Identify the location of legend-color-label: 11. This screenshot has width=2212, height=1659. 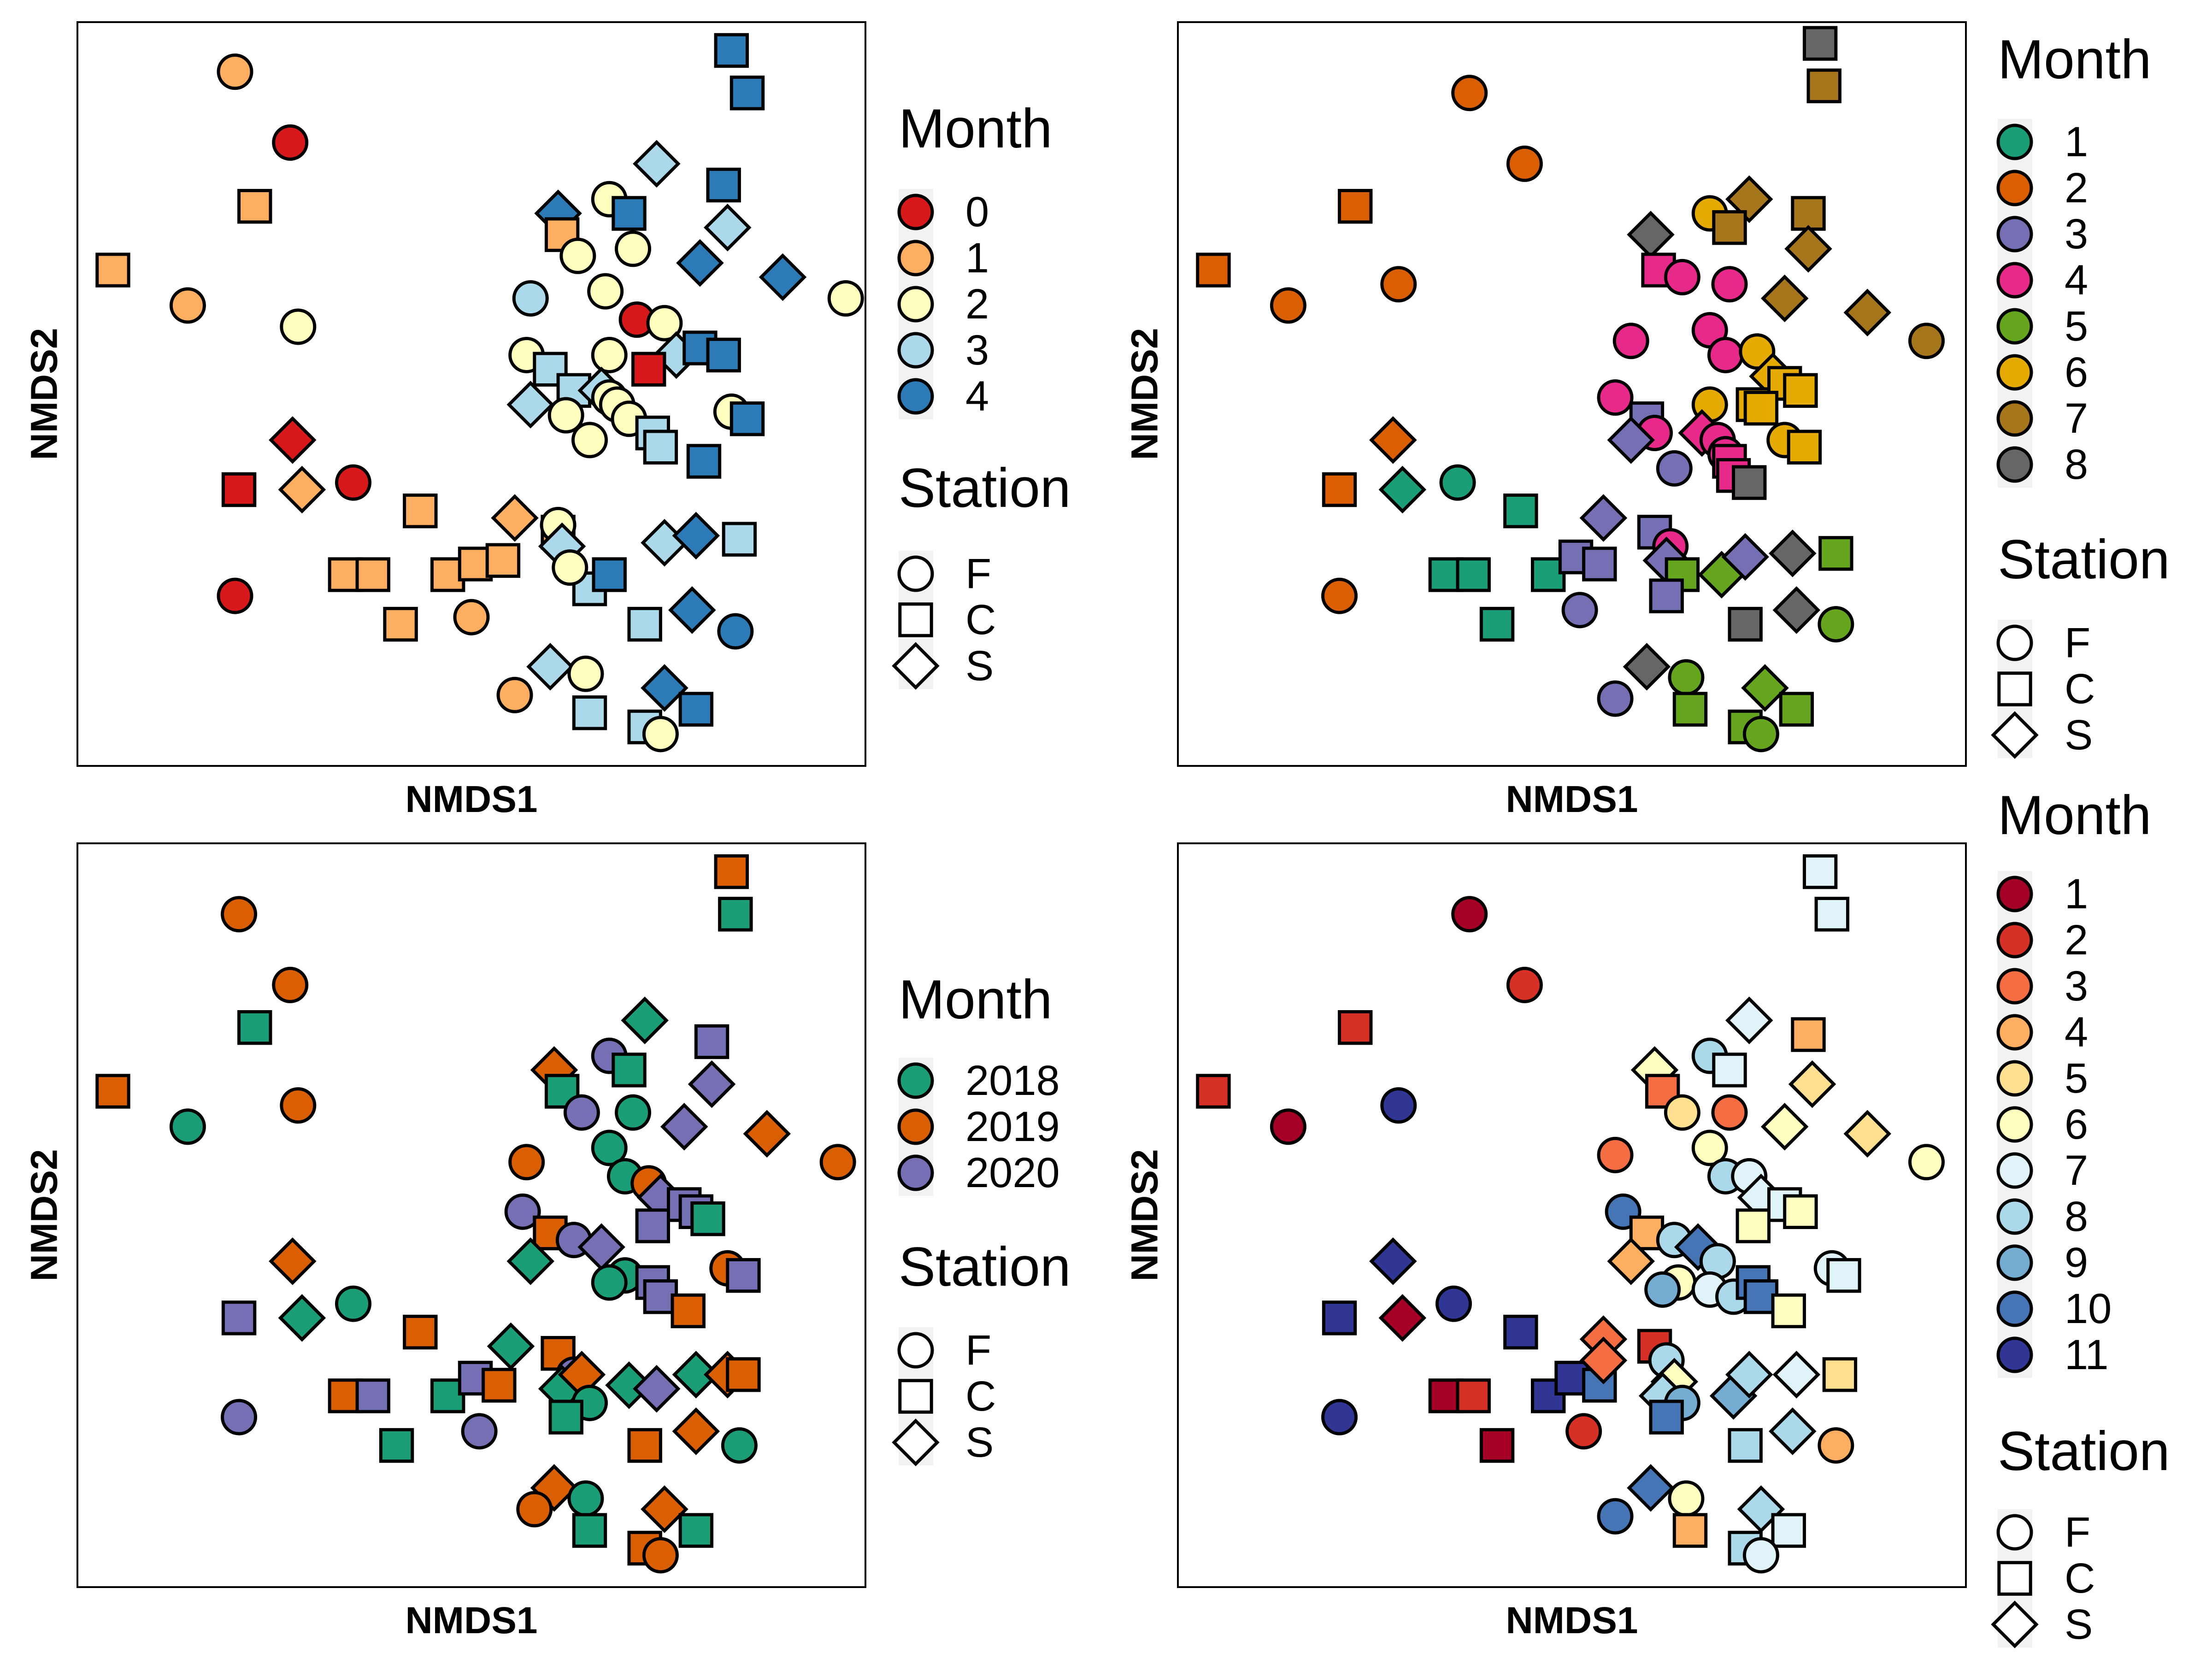
(2087, 1354).